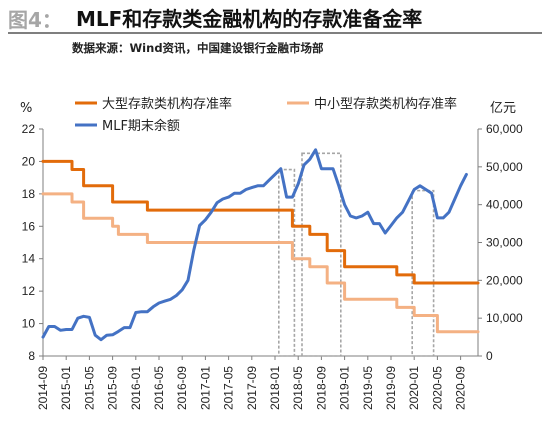 This screenshot has width=550, height=433. Describe the element at coordinates (345, 388) in the screenshot. I see `x-tick-label: 2019-01` at that location.